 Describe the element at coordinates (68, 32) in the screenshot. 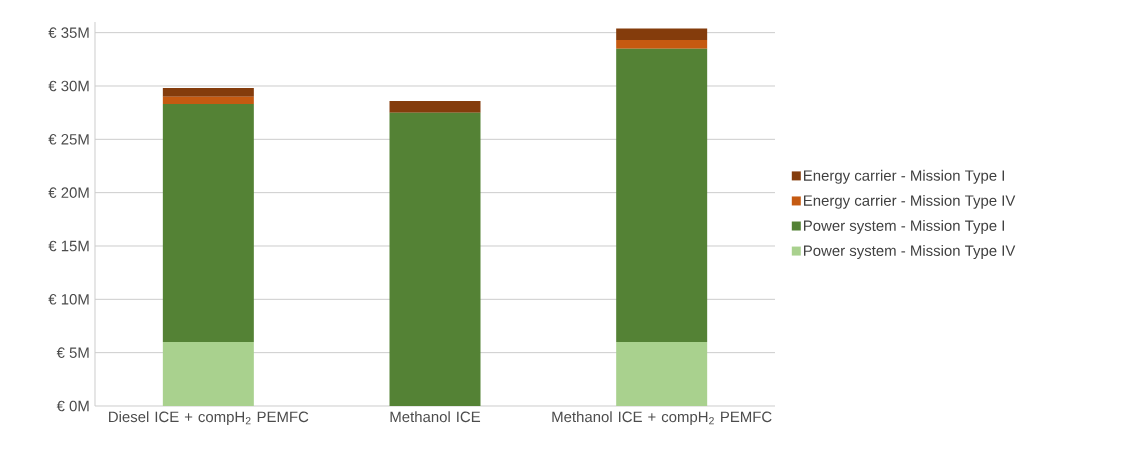

I see `y-tick-label: € 35M` at that location.